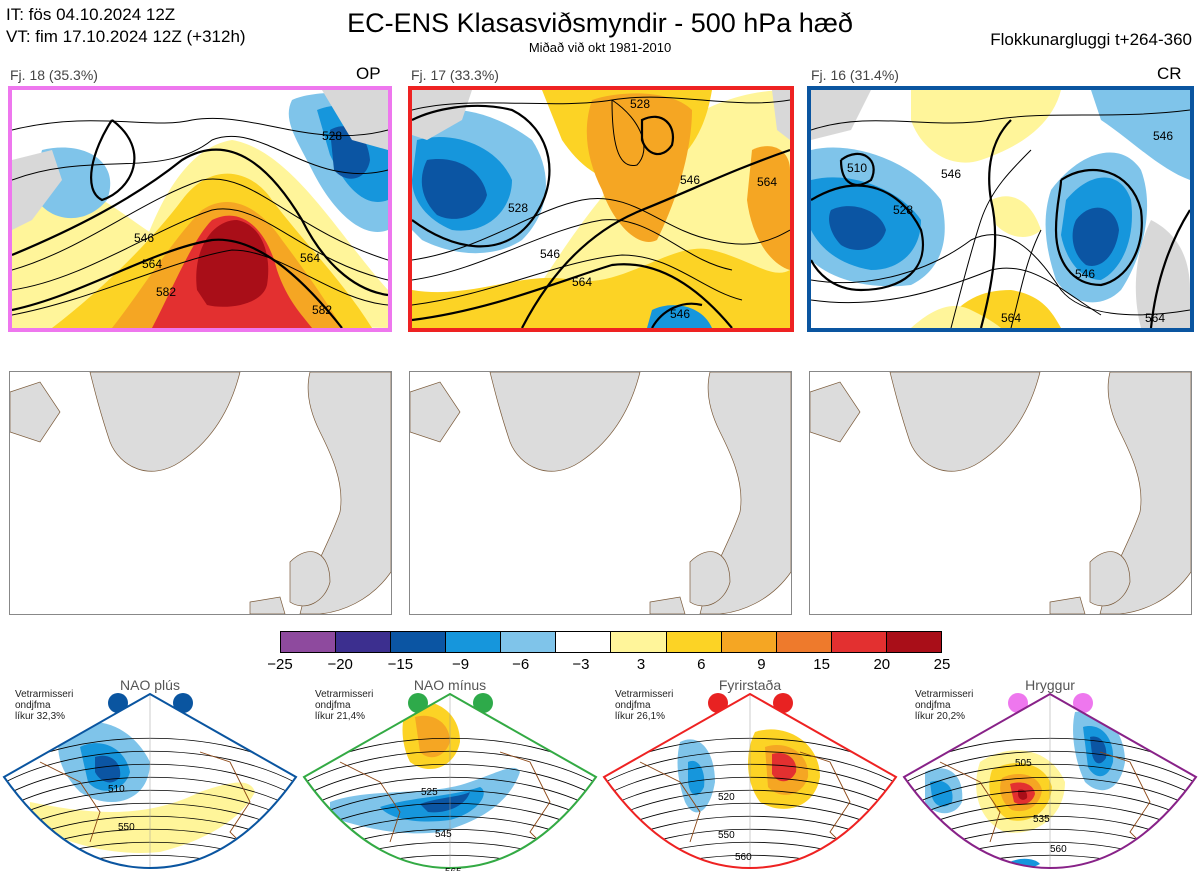 The height and width of the screenshot is (871, 1200). What do you see at coordinates (641, 664) in the screenshot?
I see `colorbar-tick-label: 3` at bounding box center [641, 664].